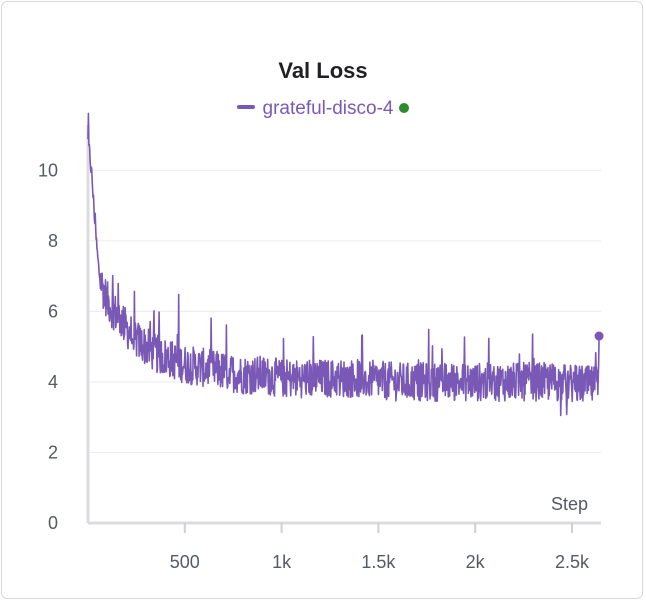  What do you see at coordinates (245, 106) in the screenshot?
I see `legend-swatch` at bounding box center [245, 106].